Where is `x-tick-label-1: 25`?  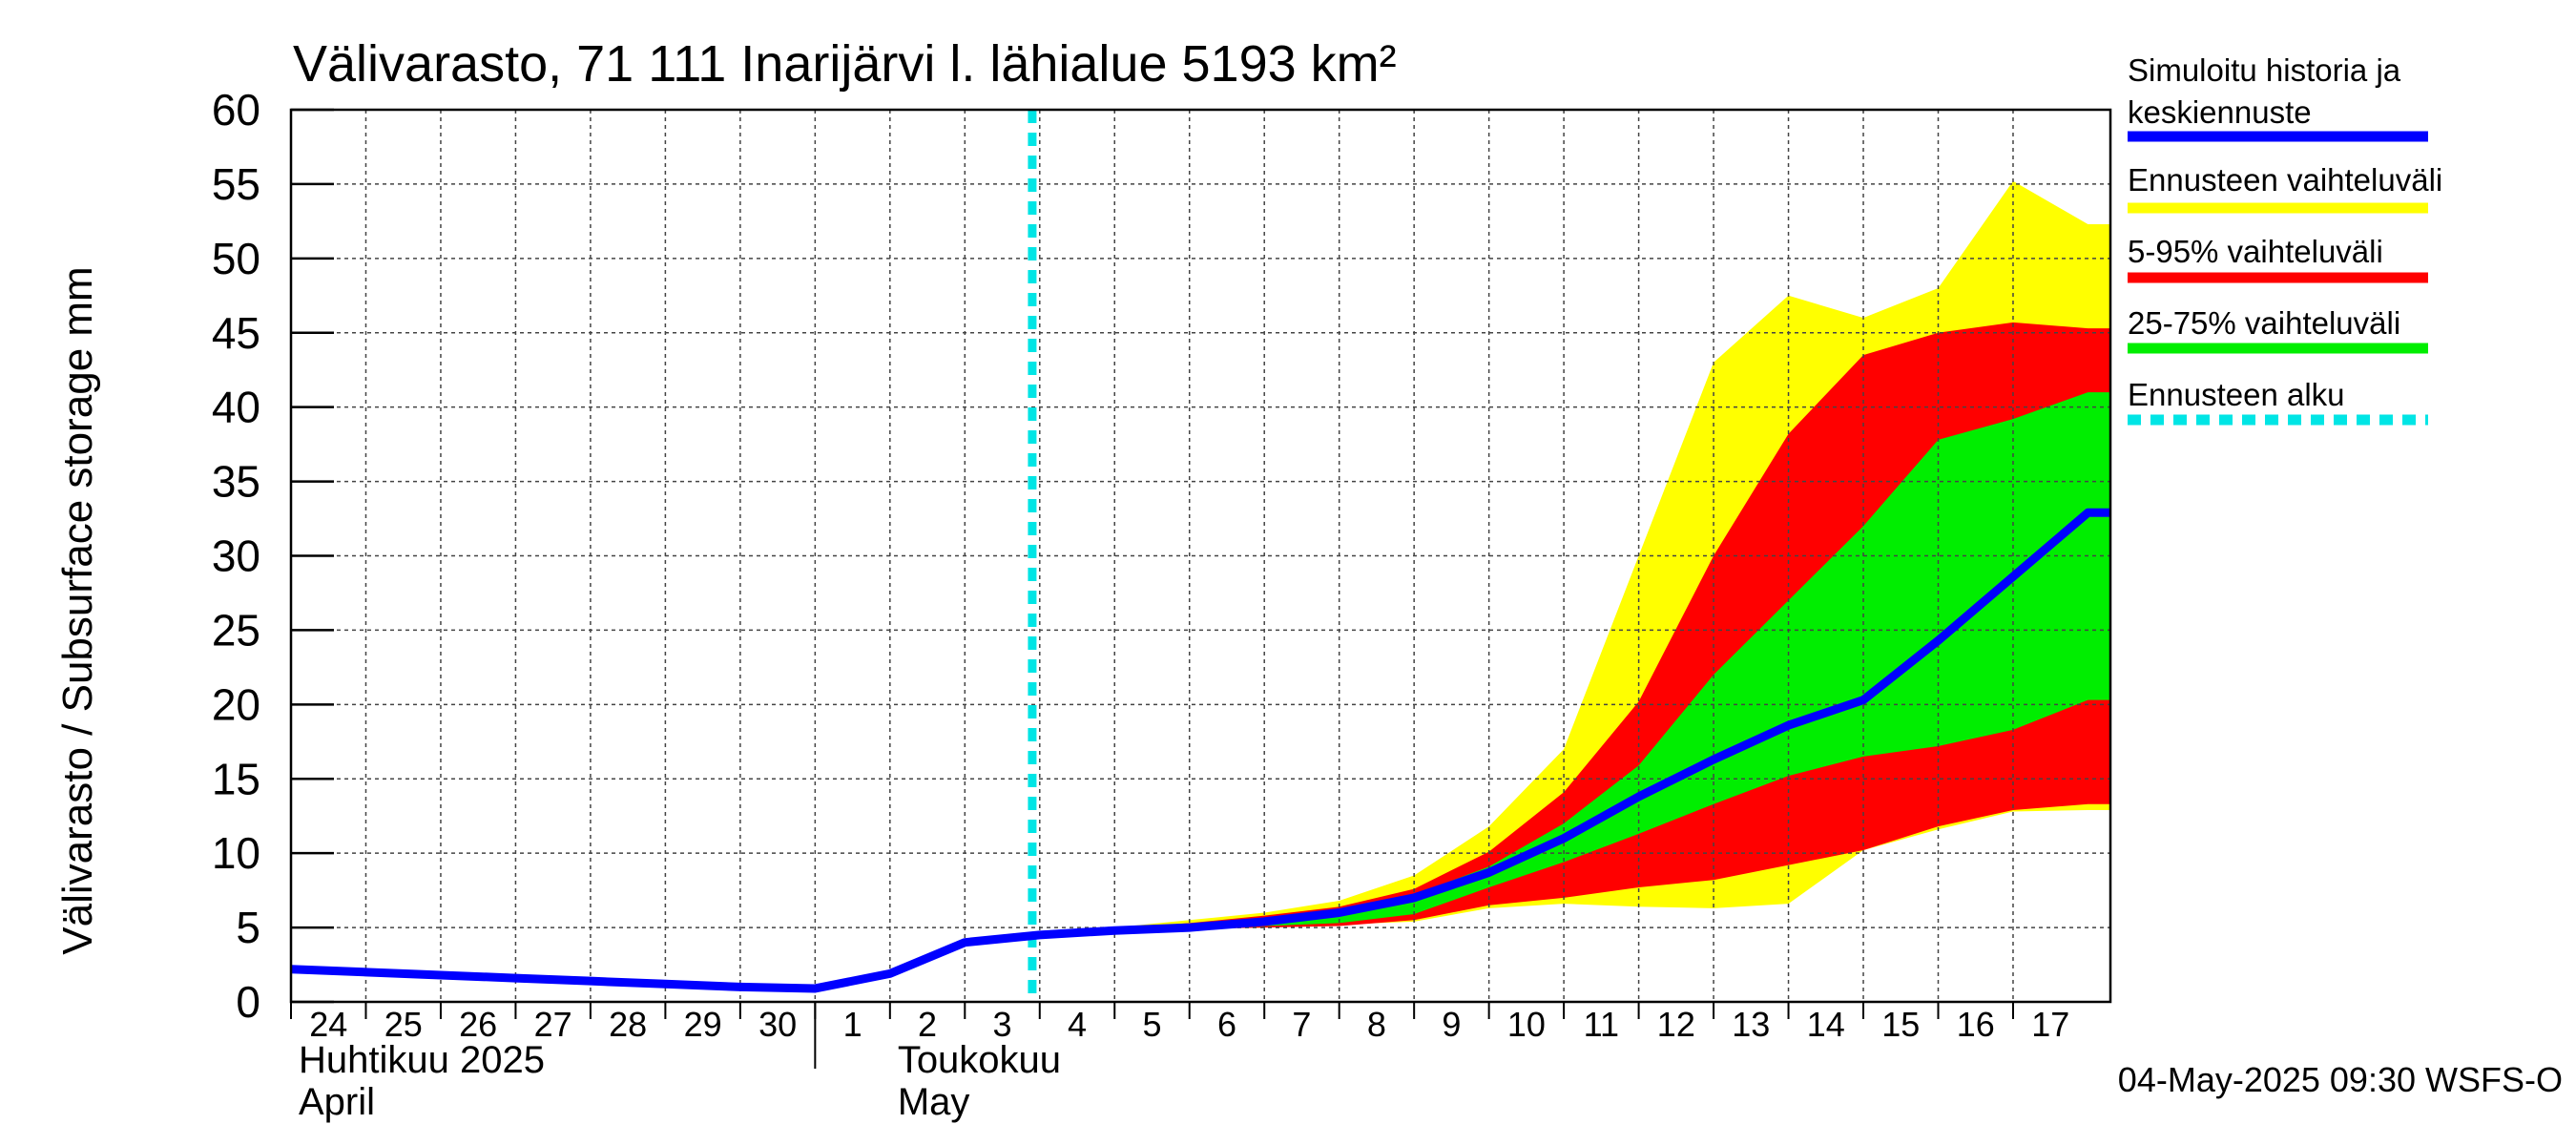
x-tick-label-1: 25 is located at coordinates (403, 1025).